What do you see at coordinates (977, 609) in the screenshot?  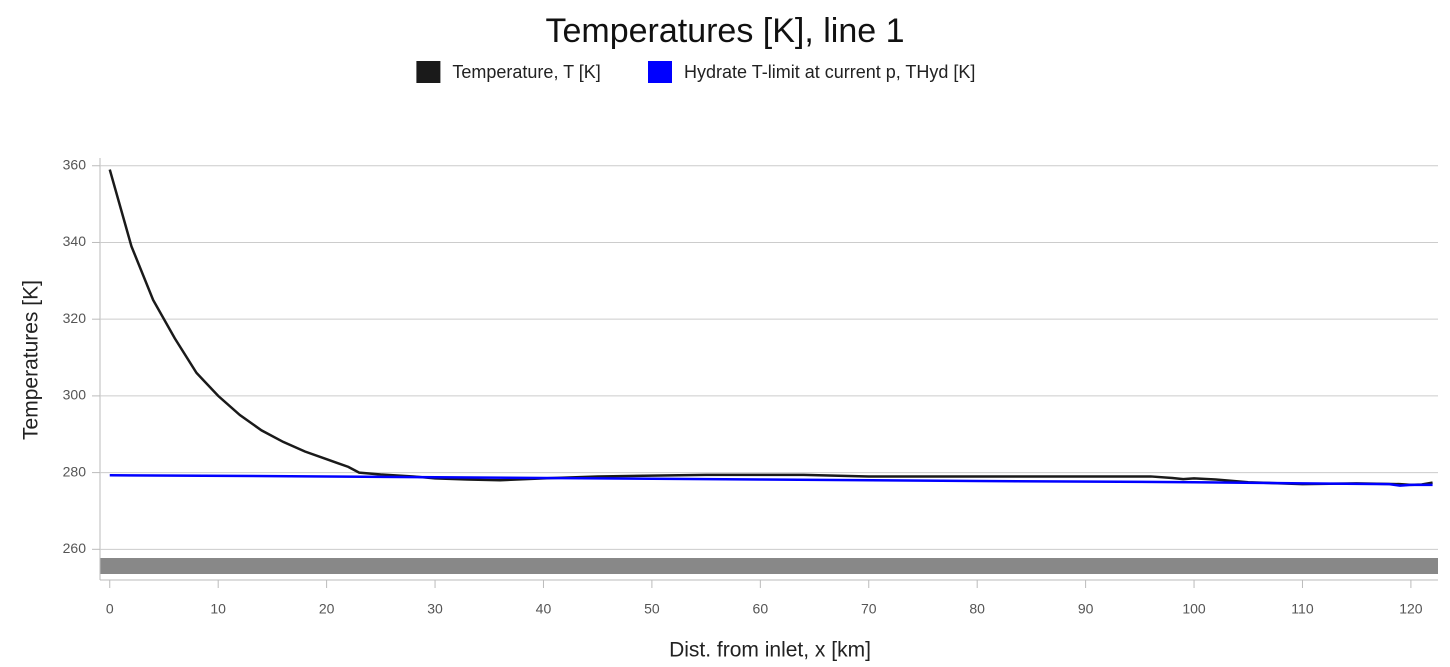 I see `x-tick-label: 80` at bounding box center [977, 609].